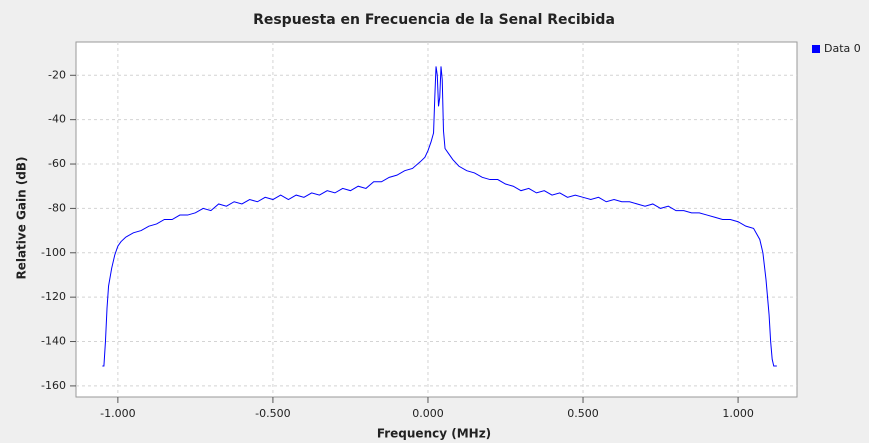 This screenshot has height=443, width=869. Describe the element at coordinates (57, 163) in the screenshot. I see `y-tick-label: -60` at that location.